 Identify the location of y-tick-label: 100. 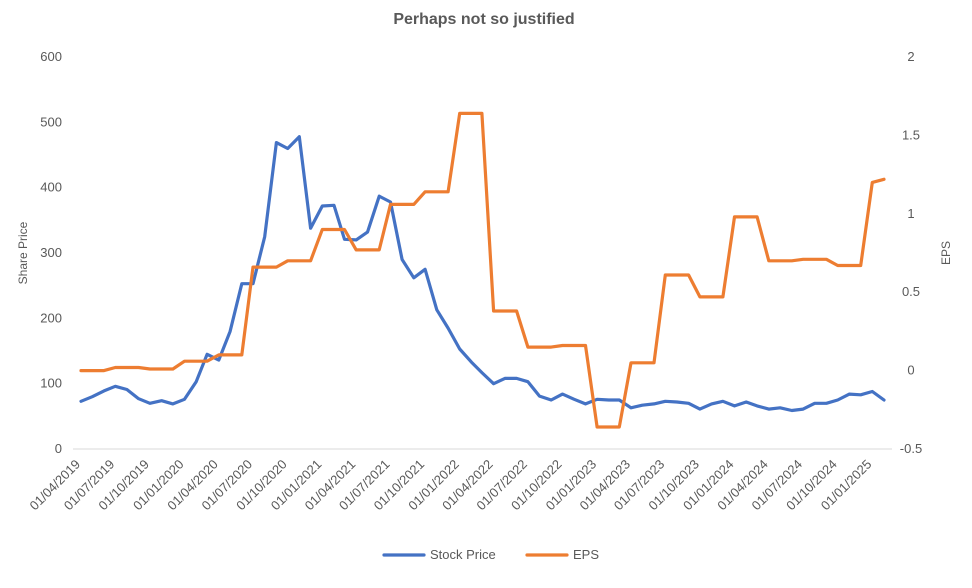
(51, 383).